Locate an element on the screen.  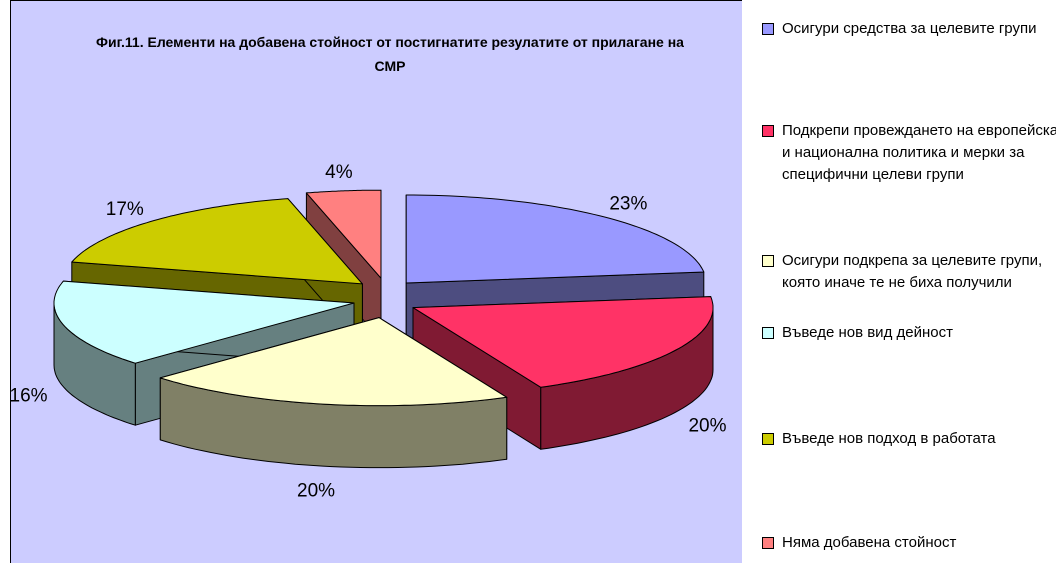
data-label: 17% is located at coordinates (125, 209).